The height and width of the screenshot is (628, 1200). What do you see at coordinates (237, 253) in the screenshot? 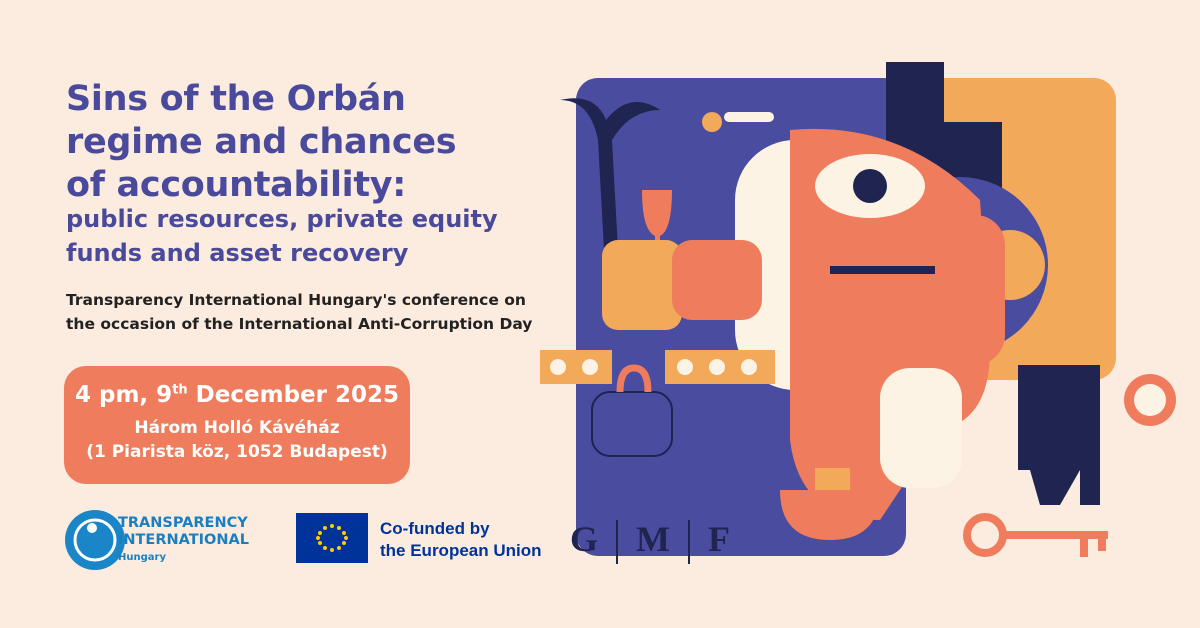
I see `subtitle-line: funds and asset recovery` at bounding box center [237, 253].